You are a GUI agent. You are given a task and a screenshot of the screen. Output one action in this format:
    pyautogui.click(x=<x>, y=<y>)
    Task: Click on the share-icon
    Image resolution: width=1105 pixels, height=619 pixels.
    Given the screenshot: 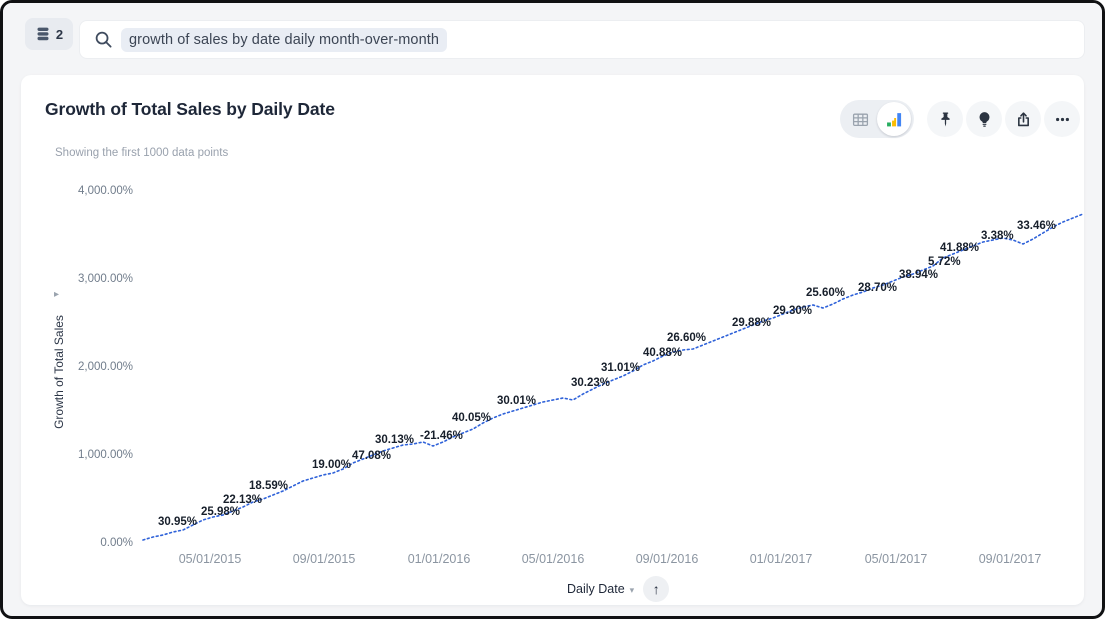 What is the action you would take?
    pyautogui.click(x=1023, y=119)
    